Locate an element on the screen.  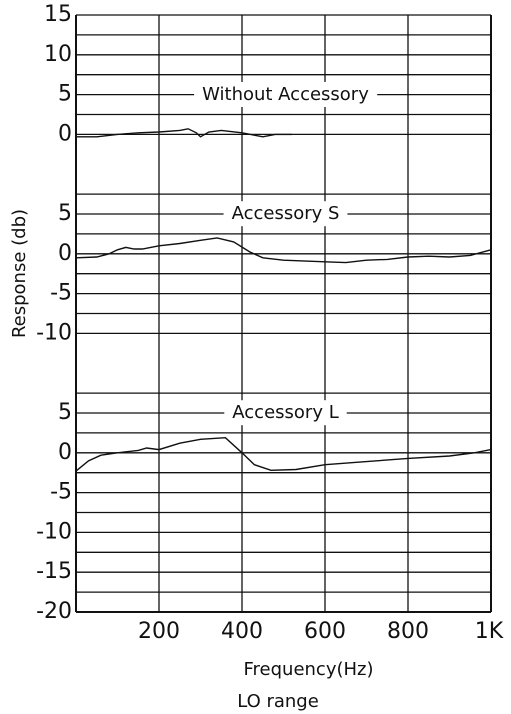
y-tick-label: -20 is located at coordinates (54, 611).